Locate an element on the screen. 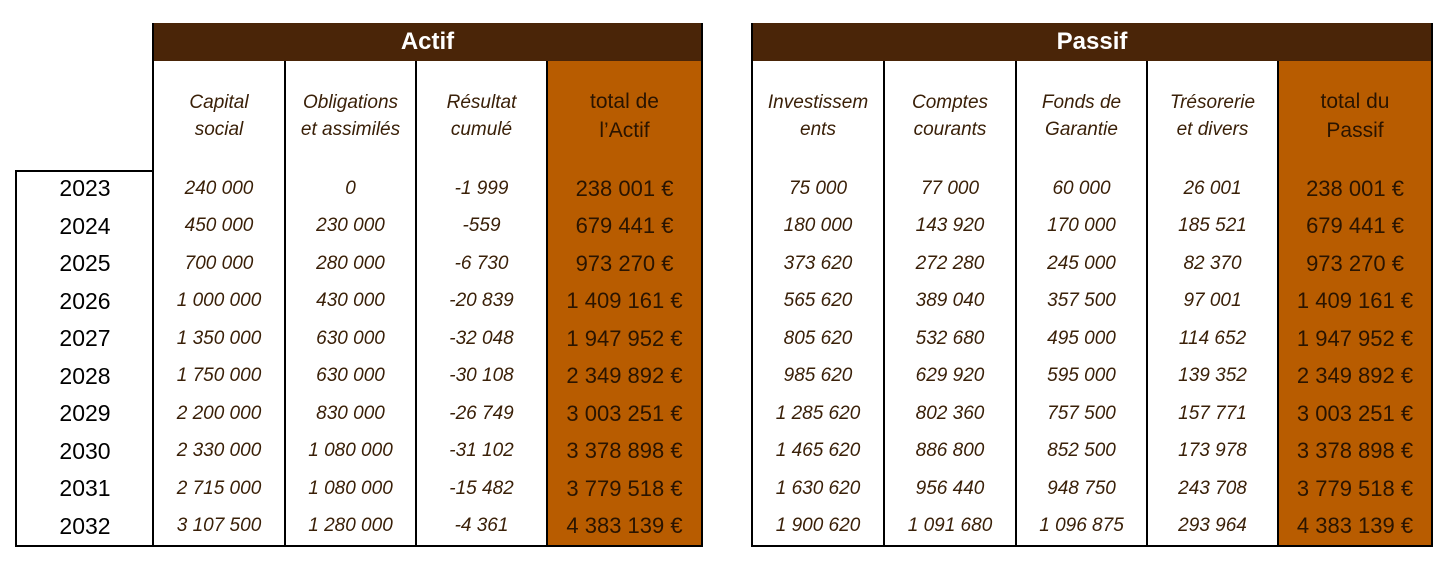 The image size is (1453, 564). column-header-line: courants is located at coordinates (950, 129).